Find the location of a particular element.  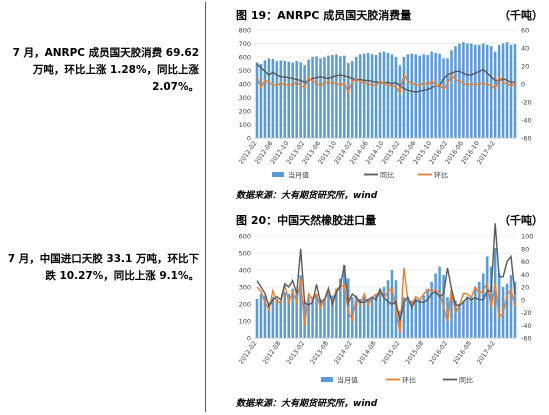

y-tick-left: 400 is located at coordinates (245, 271).